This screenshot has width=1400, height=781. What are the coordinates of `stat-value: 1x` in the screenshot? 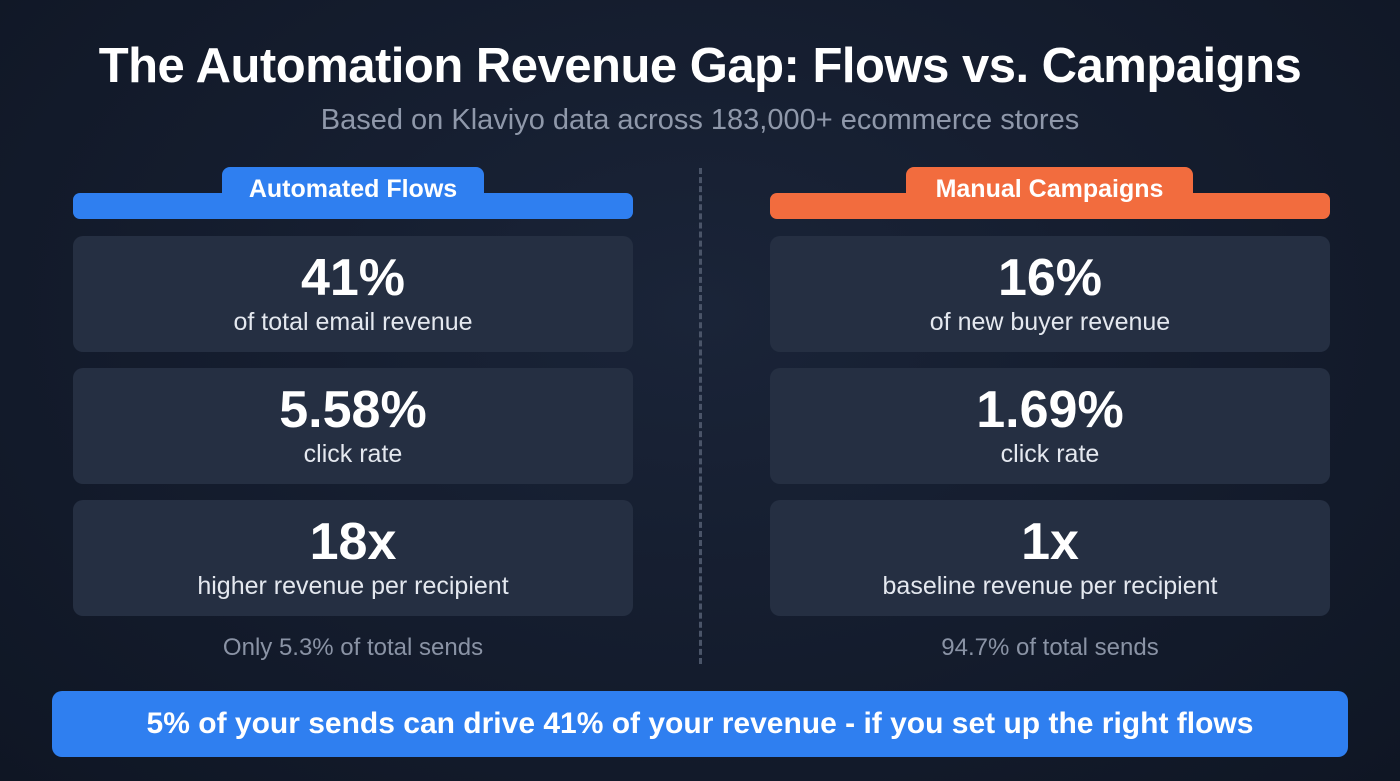 It's located at (1050, 542).